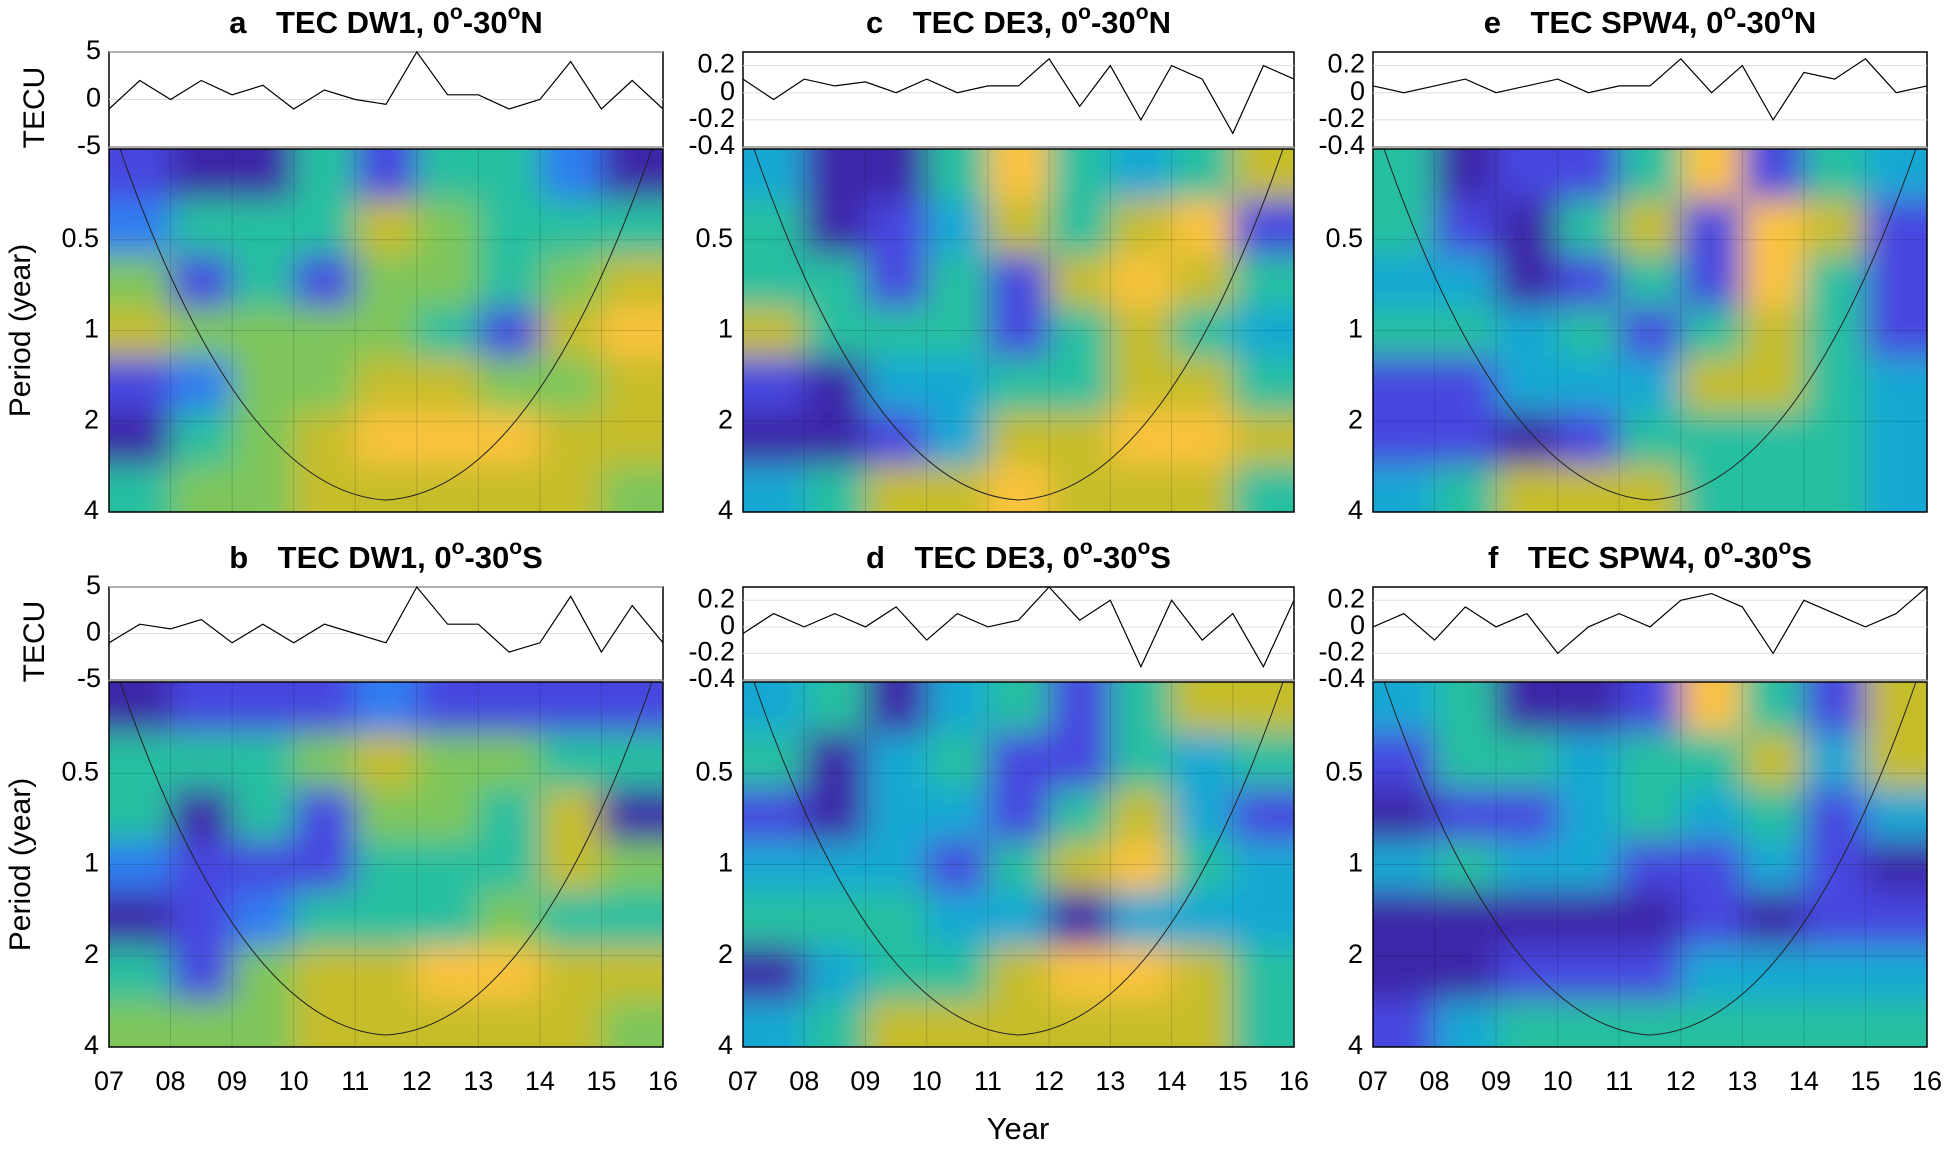  I want to click on x-tick-label: 13, so click(1110, 1081).